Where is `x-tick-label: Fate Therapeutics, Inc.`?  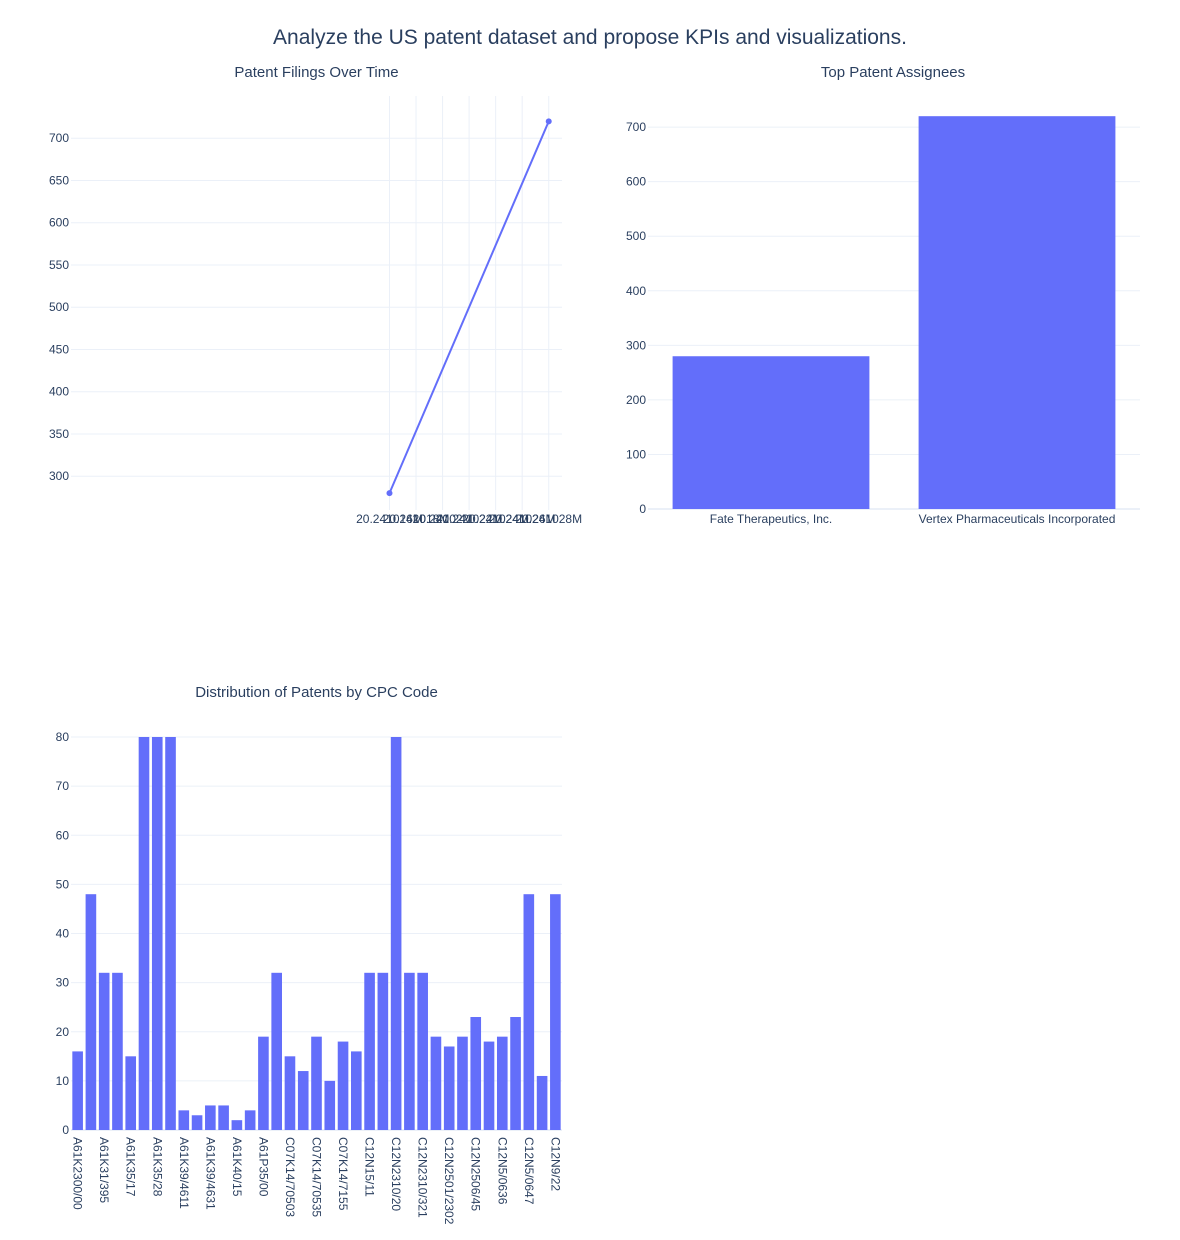 x-tick-label: Fate Therapeutics, Inc. is located at coordinates (771, 519).